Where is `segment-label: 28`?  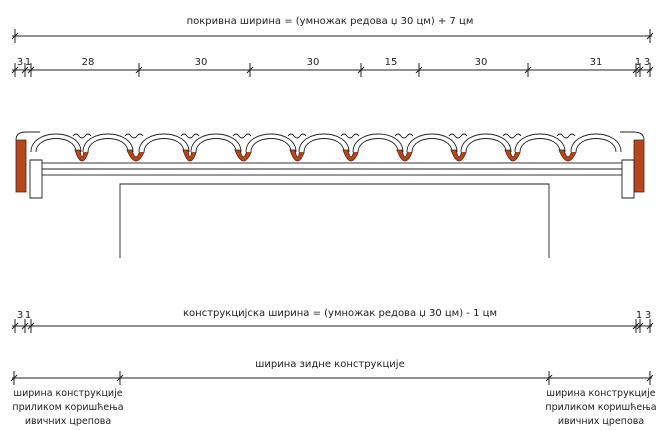 segment-label: 28 is located at coordinates (88, 62).